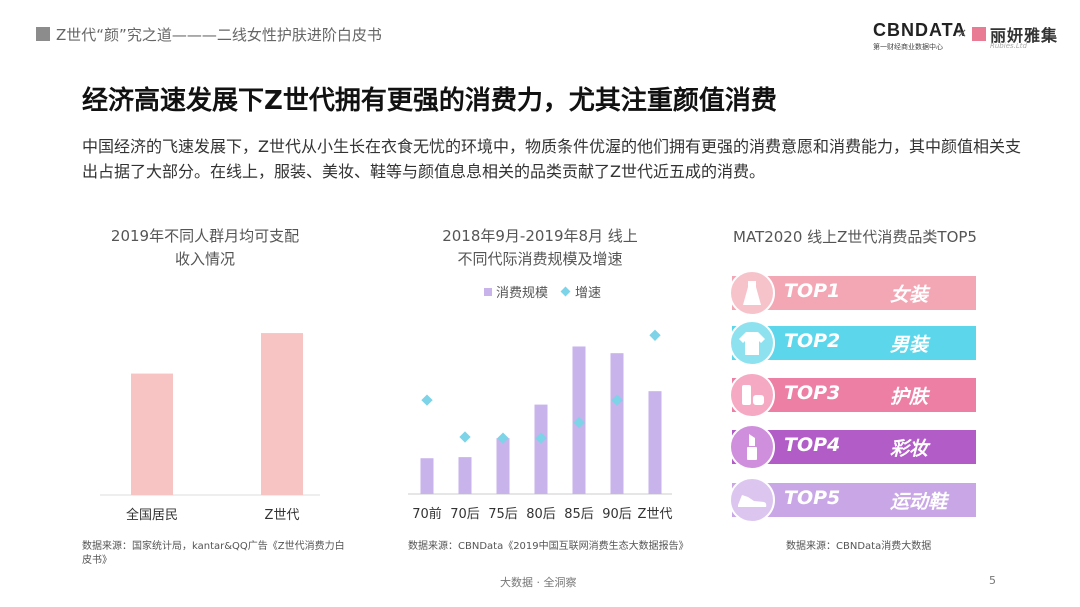  Describe the element at coordinates (908, 47) in the screenshot. I see `logo-sub-text: 第一财经商业数据中心` at that location.